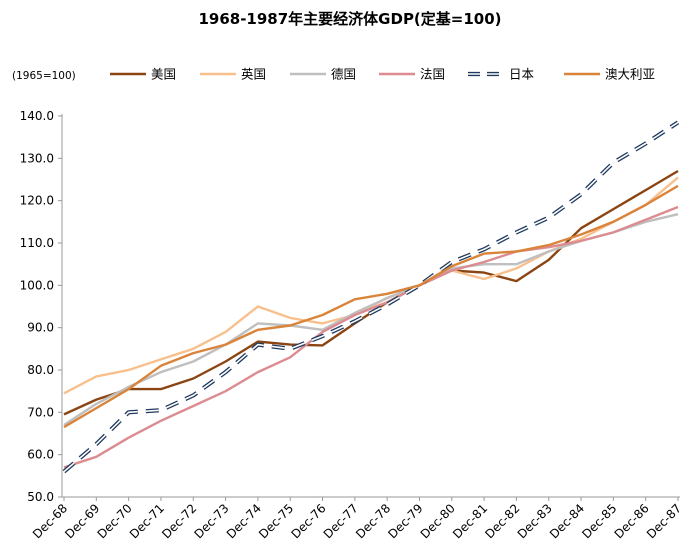 The width and height of the screenshot is (700, 553). What do you see at coordinates (664, 521) in the screenshot?
I see `x-tick-label: Dec-87` at bounding box center [664, 521].